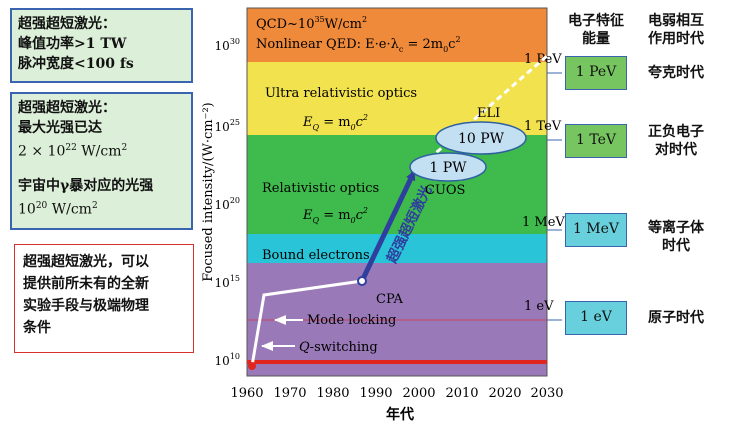 The image size is (730, 428). I want to click on ytick-10: 1010, so click(227, 360).